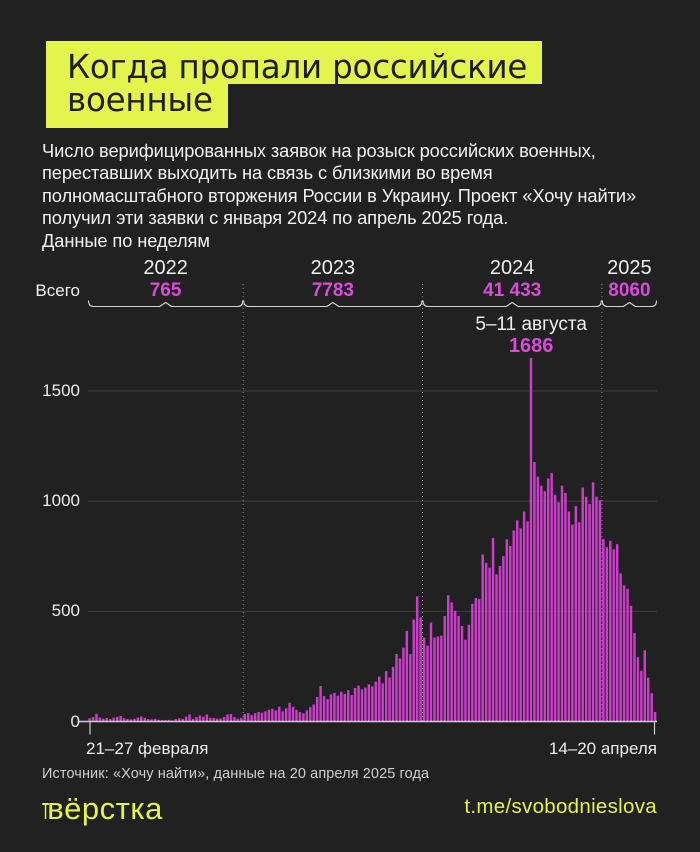 The height and width of the screenshot is (852, 700). What do you see at coordinates (560, 806) in the screenshot?
I see `telegram-handle: t.me/svobodnieslova` at bounding box center [560, 806].